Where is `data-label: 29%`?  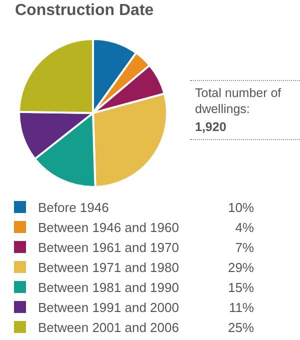 data-label: 29% is located at coordinates (240, 267).